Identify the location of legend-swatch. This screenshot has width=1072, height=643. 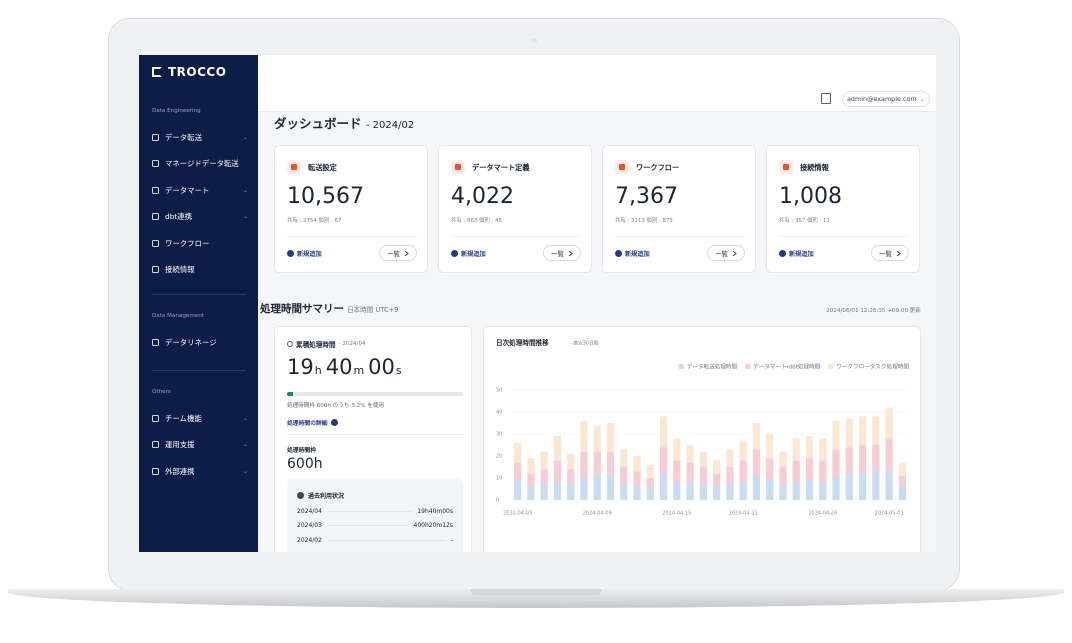
(748, 366).